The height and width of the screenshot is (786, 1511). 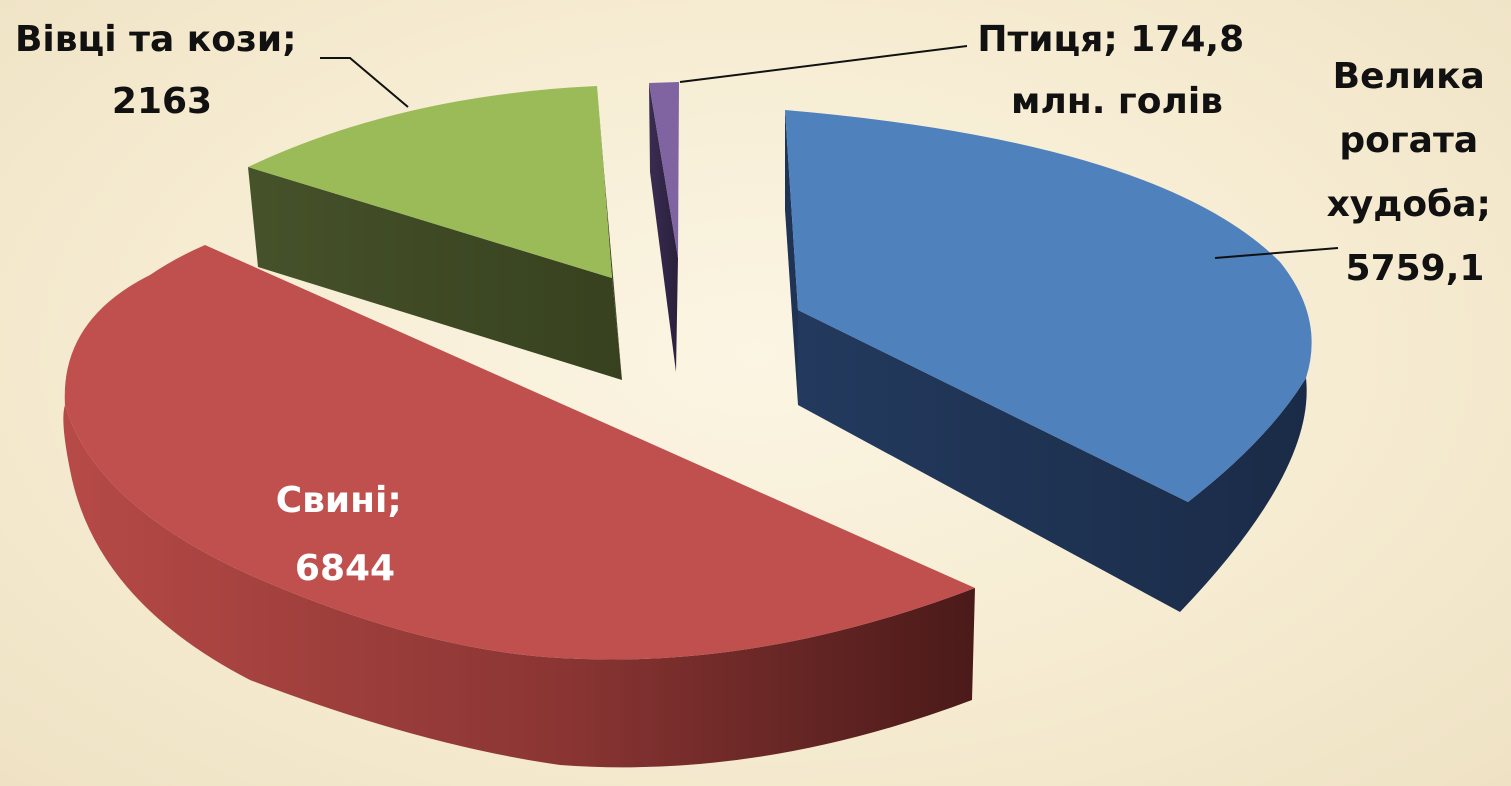 I want to click on label-cattle: Велика рогата худоба; 5759,1, so click(x=1415, y=172).